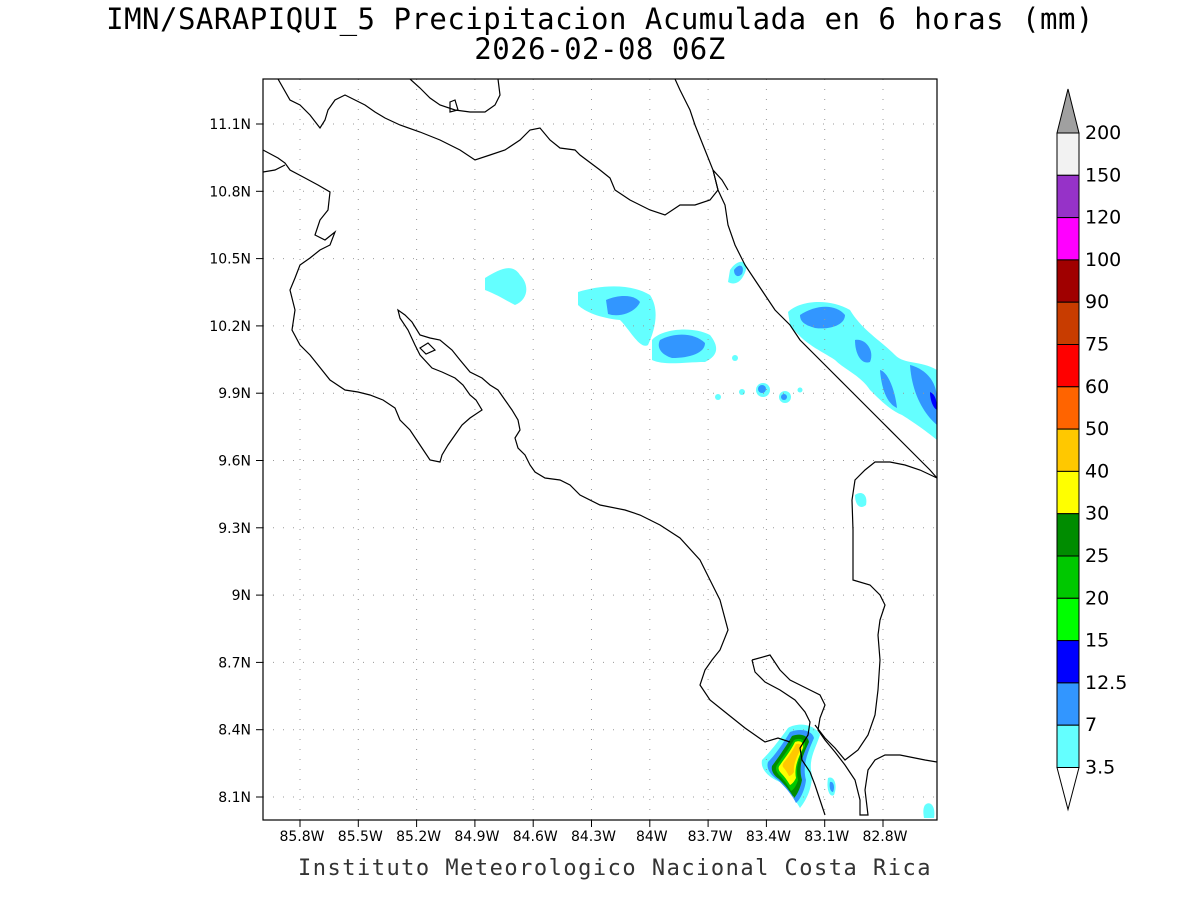  I want to click on colorbar-label: 40, so click(1097, 471).